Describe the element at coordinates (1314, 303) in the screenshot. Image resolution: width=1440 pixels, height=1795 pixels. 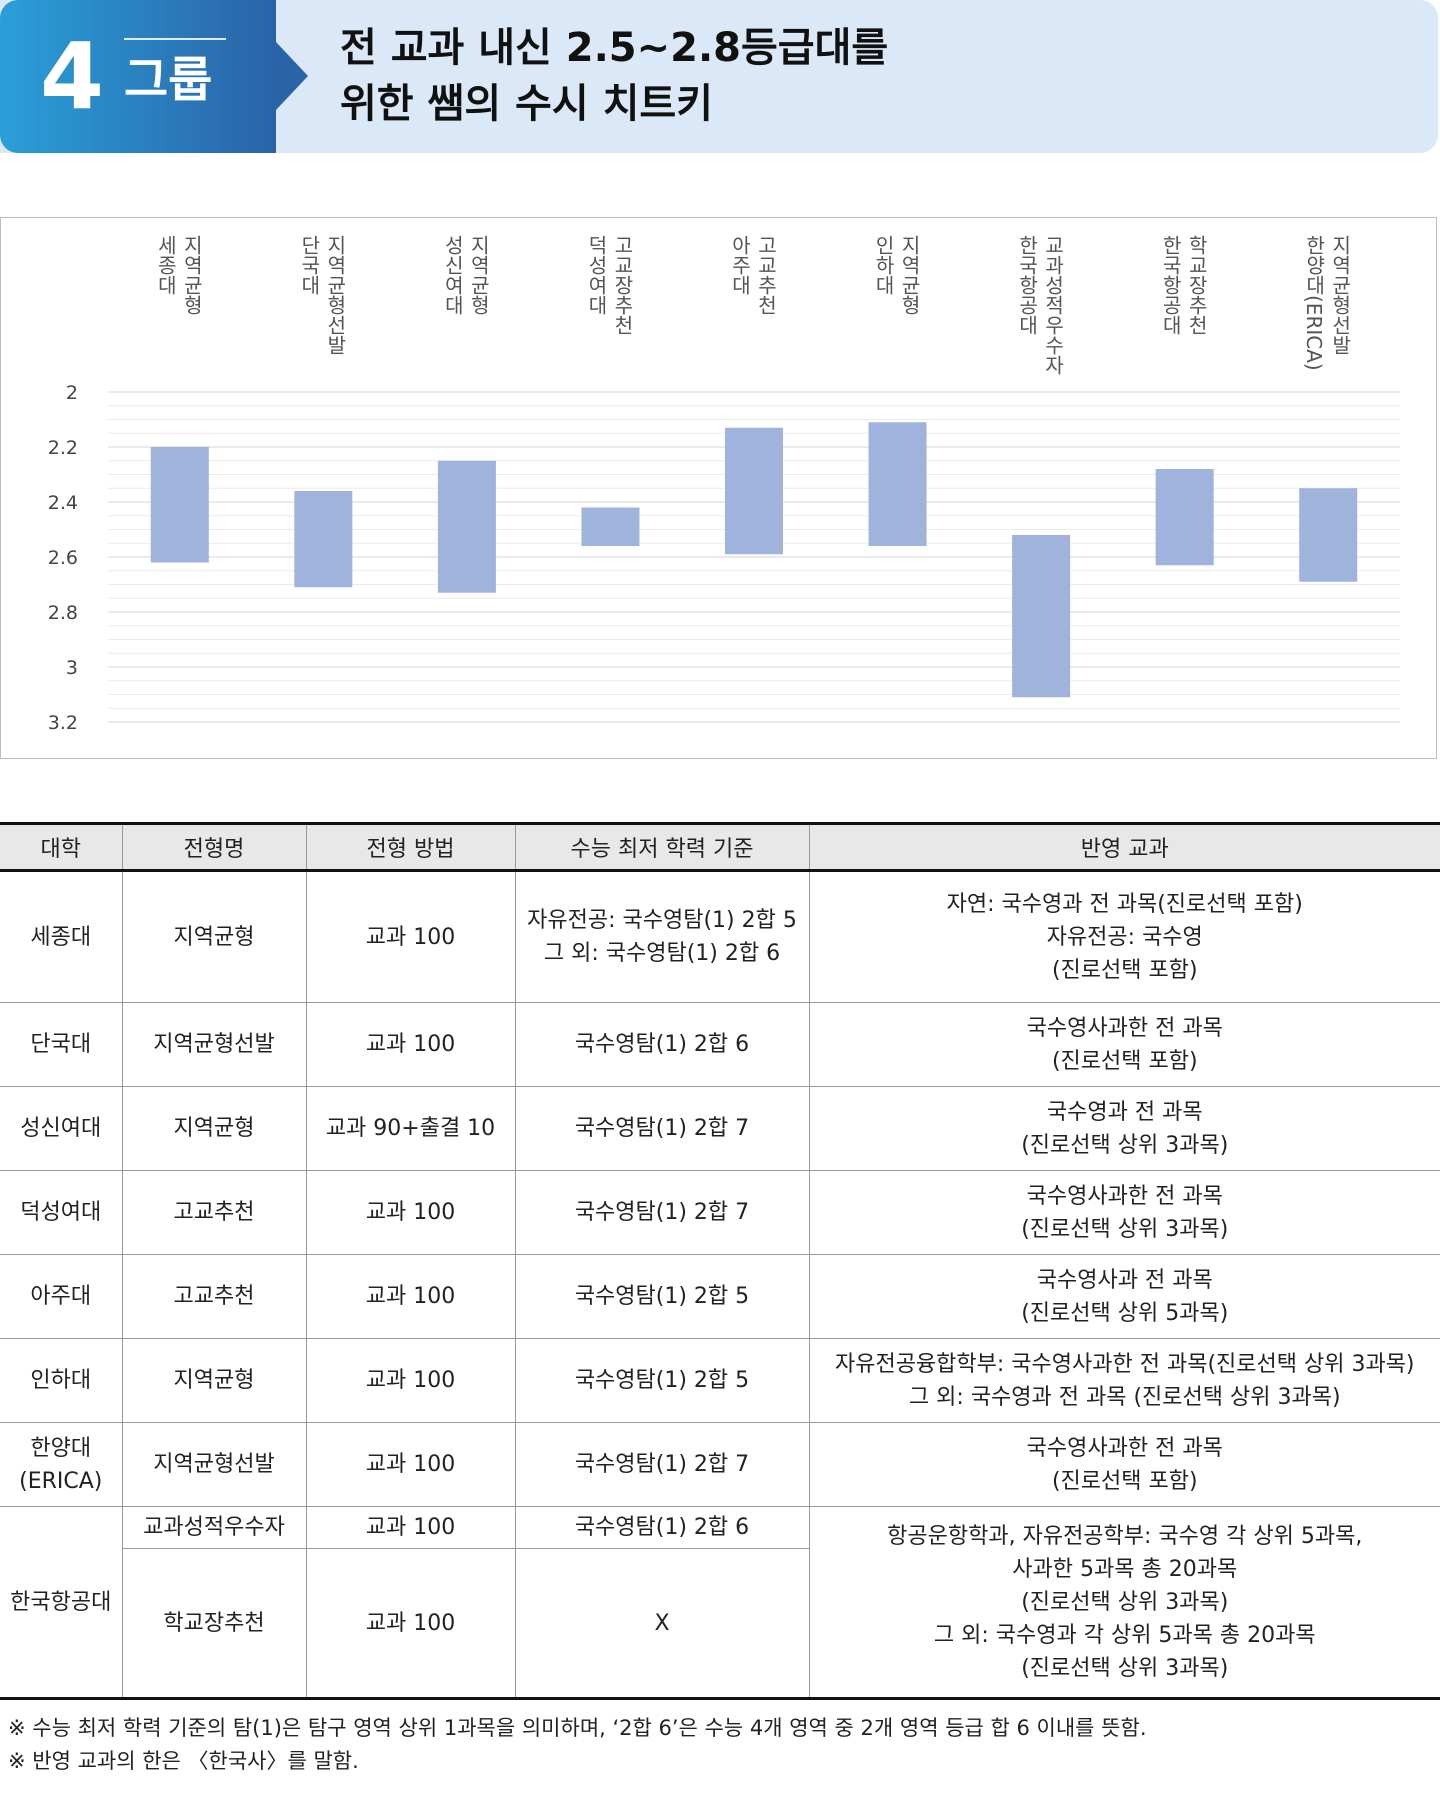
I see `category-label-univ: 한양대(ERICA)` at that location.